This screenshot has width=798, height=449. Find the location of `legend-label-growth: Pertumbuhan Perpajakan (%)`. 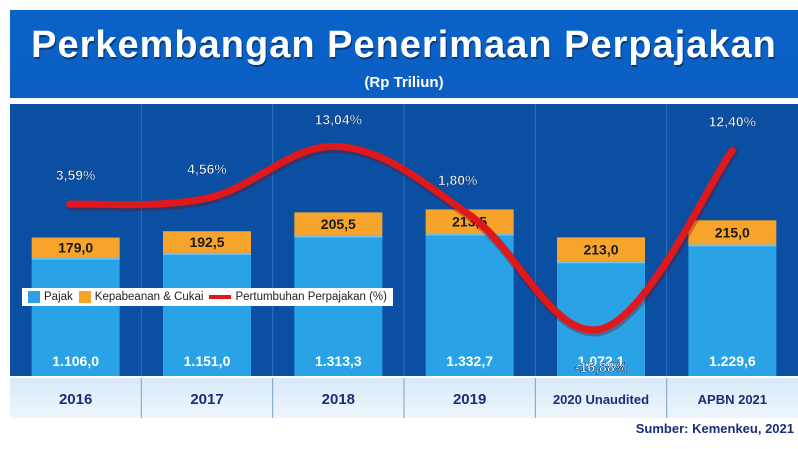

legend-label-growth: Pertumbuhan Perpajakan (%) is located at coordinates (311, 297).